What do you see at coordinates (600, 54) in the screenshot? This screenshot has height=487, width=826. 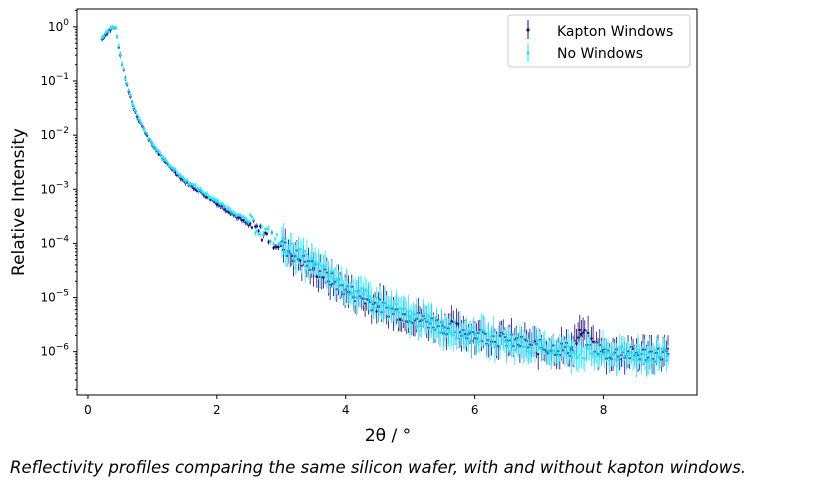 I see `legend-label-no-windows: No Windows` at bounding box center [600, 54].